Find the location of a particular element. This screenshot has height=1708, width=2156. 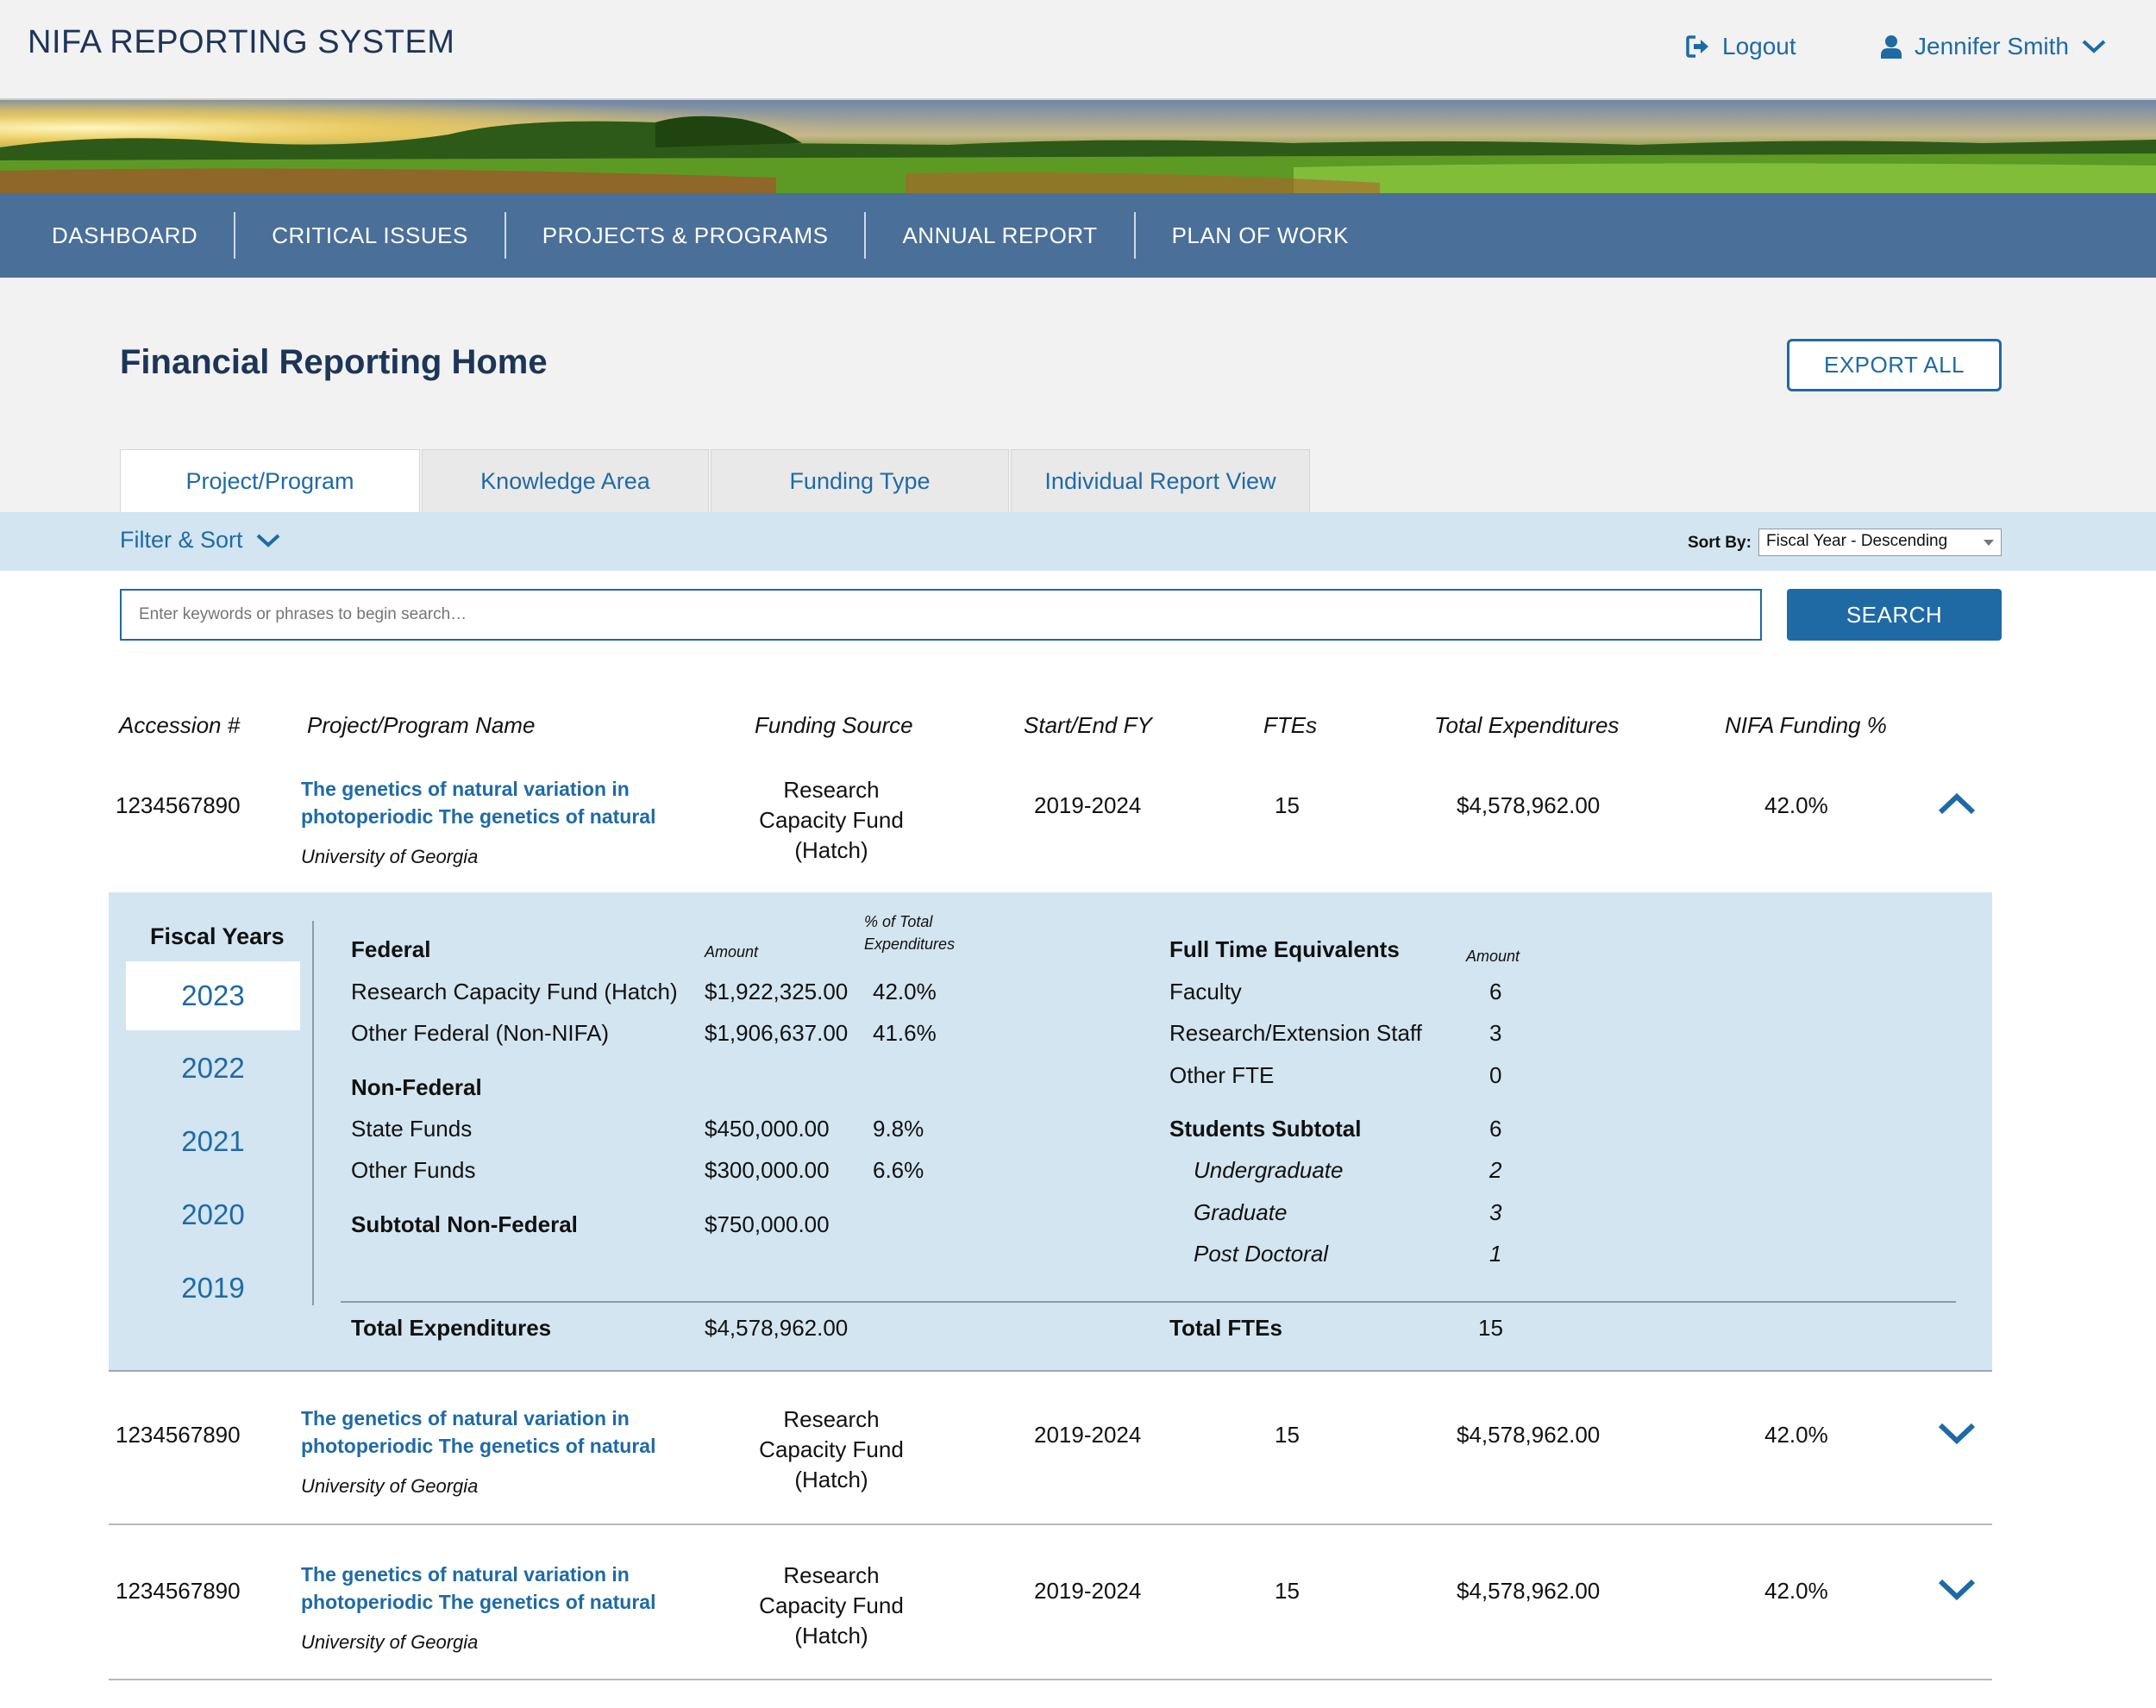

pct-header-line: Expenditures is located at coordinates (910, 944).